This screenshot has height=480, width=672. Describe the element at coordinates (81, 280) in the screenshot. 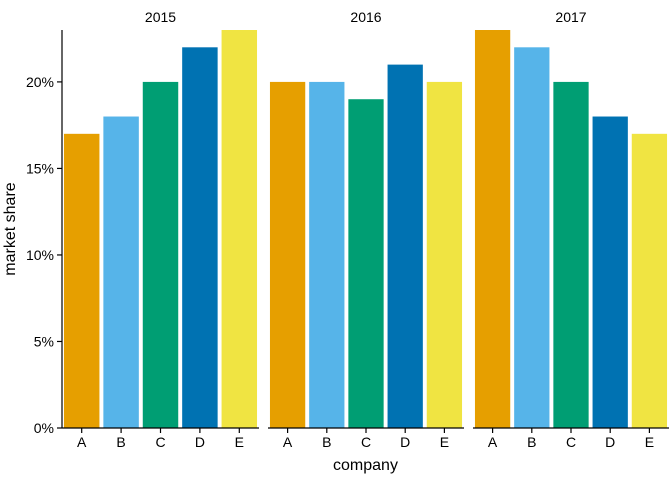

I see `bar-2015-A` at that location.